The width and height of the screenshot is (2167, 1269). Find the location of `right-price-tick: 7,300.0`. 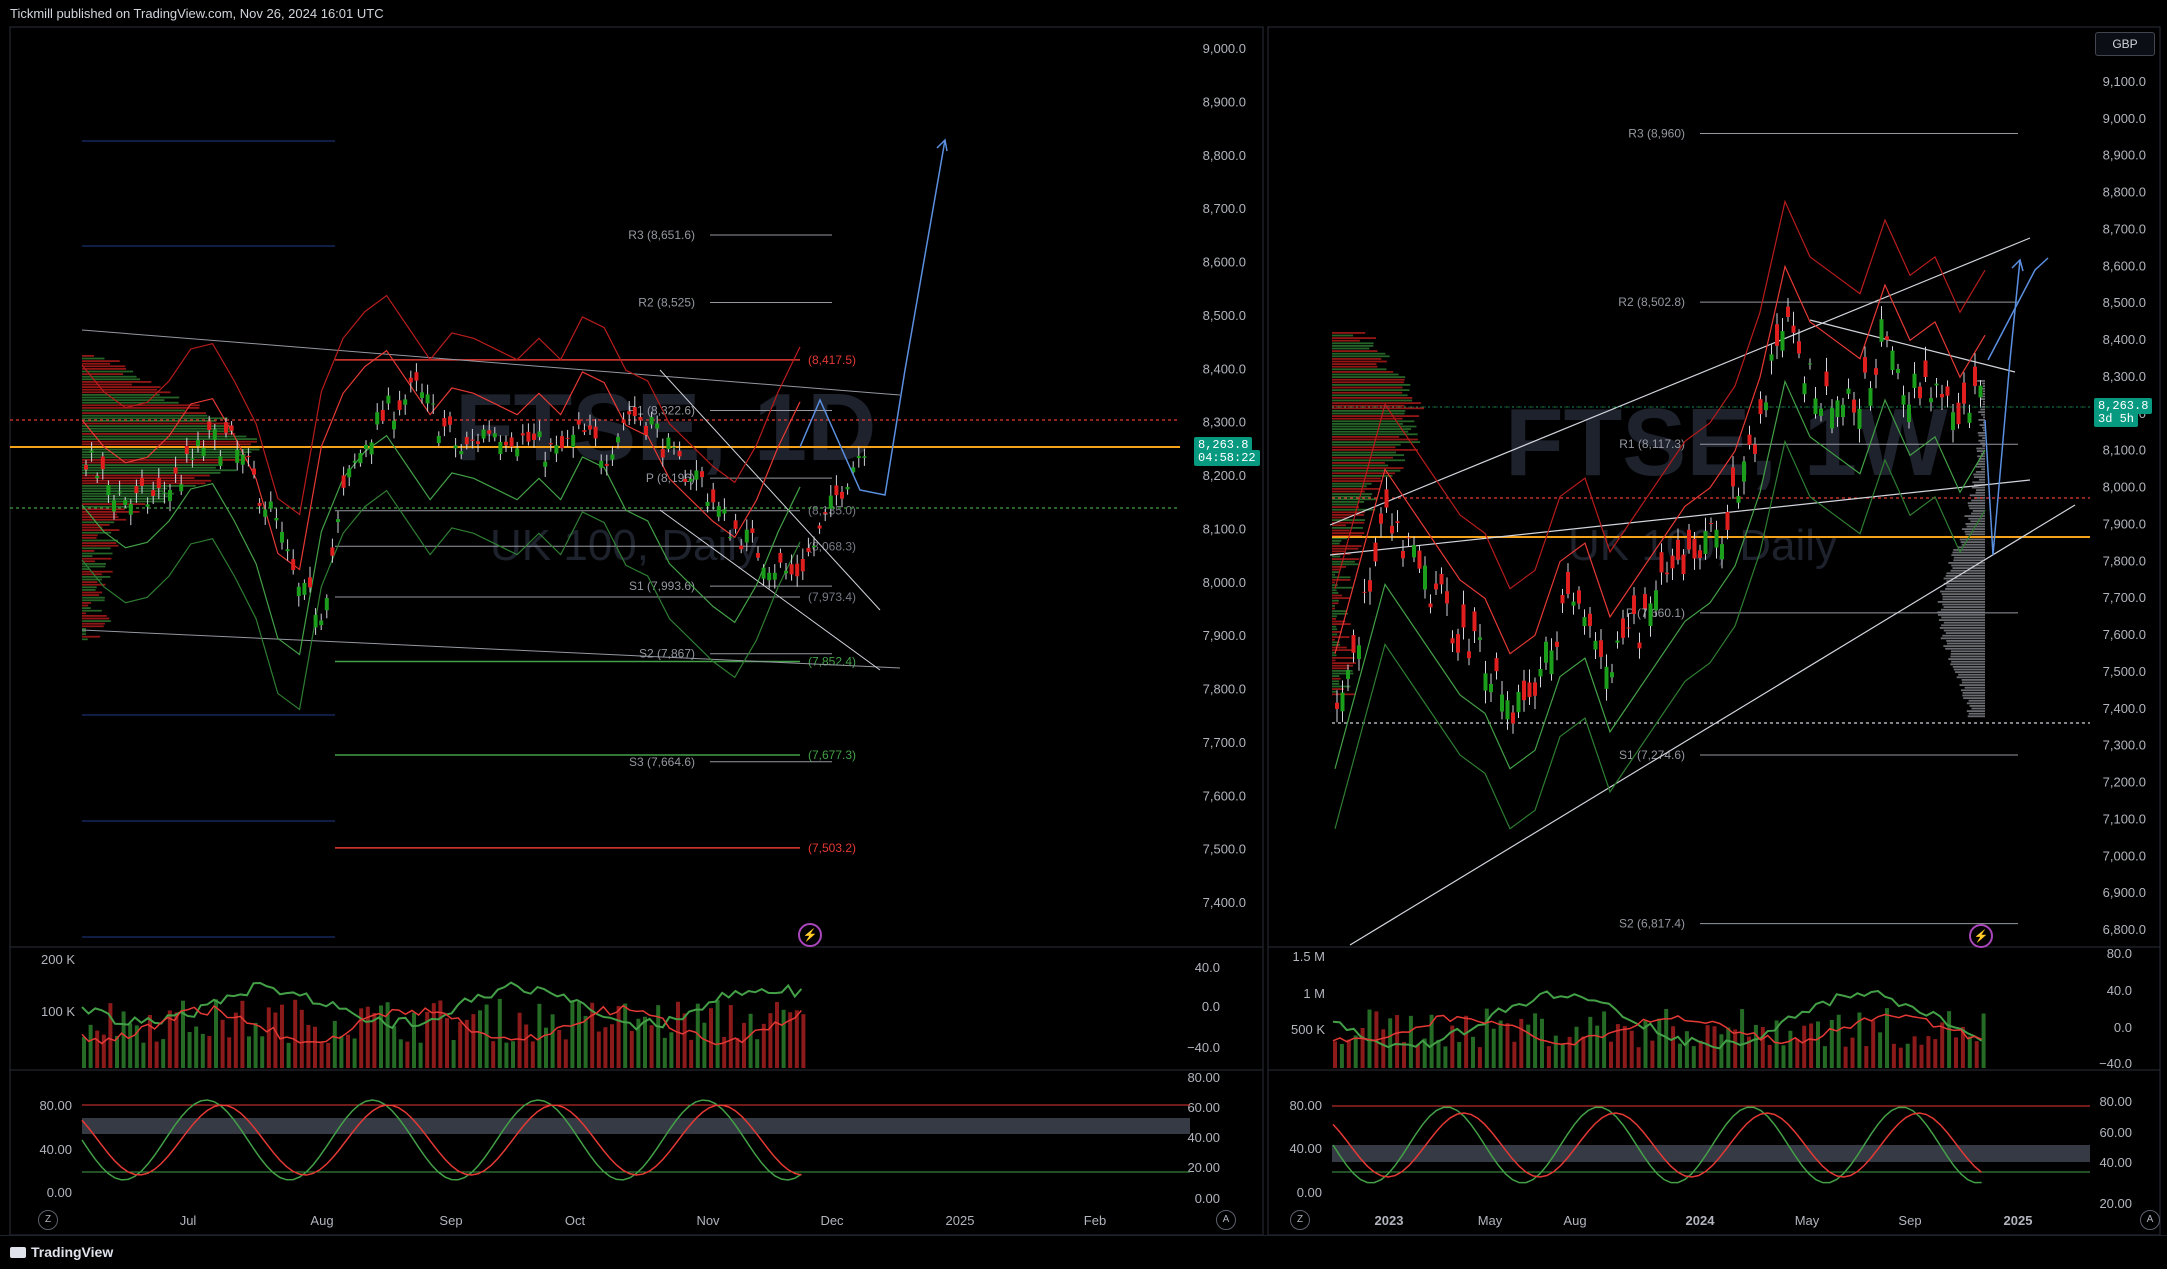

right-price-tick: 7,300.0 is located at coordinates (2124, 745).